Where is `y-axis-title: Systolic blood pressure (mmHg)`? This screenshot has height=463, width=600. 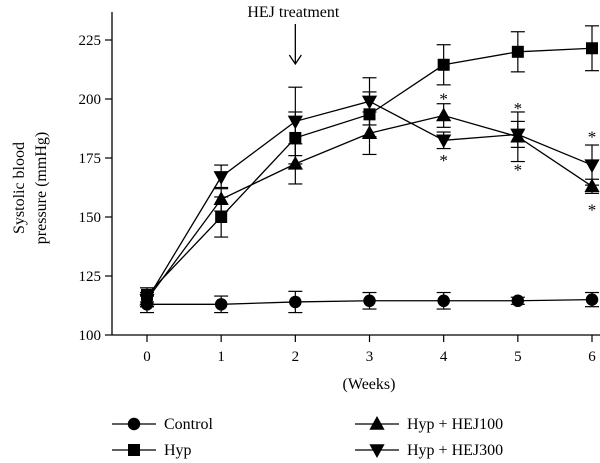
y-axis-title: Systolic blood pressure (mmHg) is located at coordinates (30, 188).